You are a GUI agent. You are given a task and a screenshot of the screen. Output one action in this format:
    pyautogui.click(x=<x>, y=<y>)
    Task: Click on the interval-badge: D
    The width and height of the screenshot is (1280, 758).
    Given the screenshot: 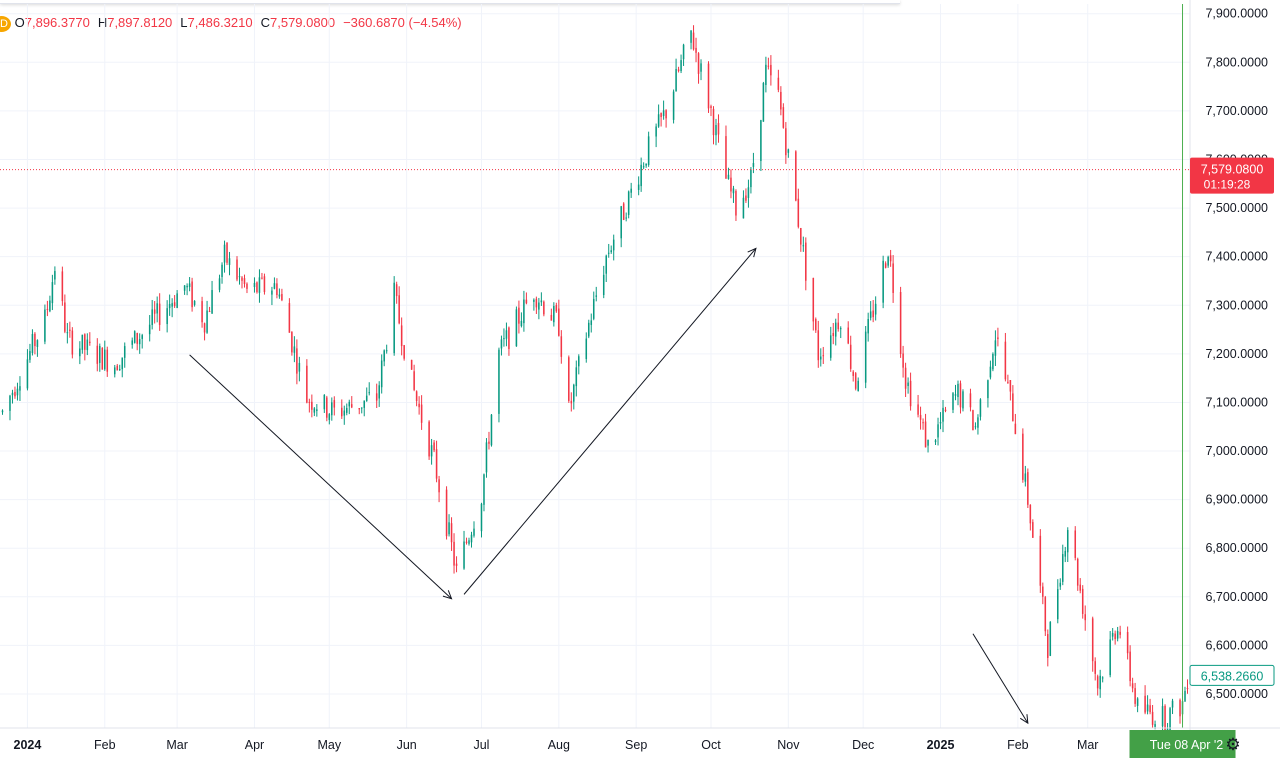 What is the action you would take?
    pyautogui.click(x=5, y=23)
    